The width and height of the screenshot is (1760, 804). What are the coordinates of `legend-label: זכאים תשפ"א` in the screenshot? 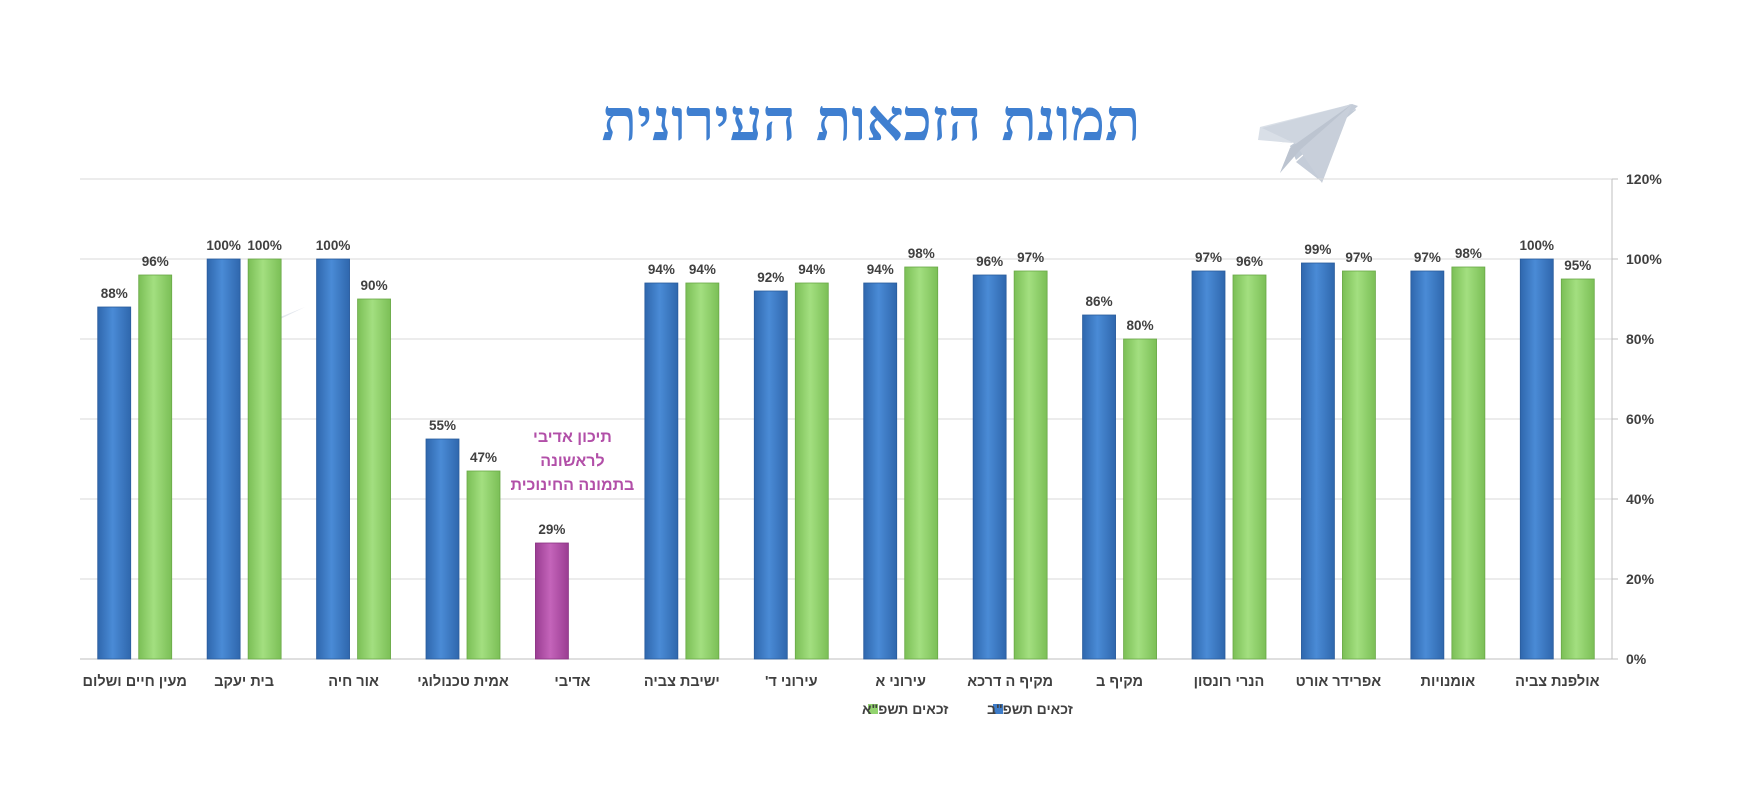 It's located at (905, 709).